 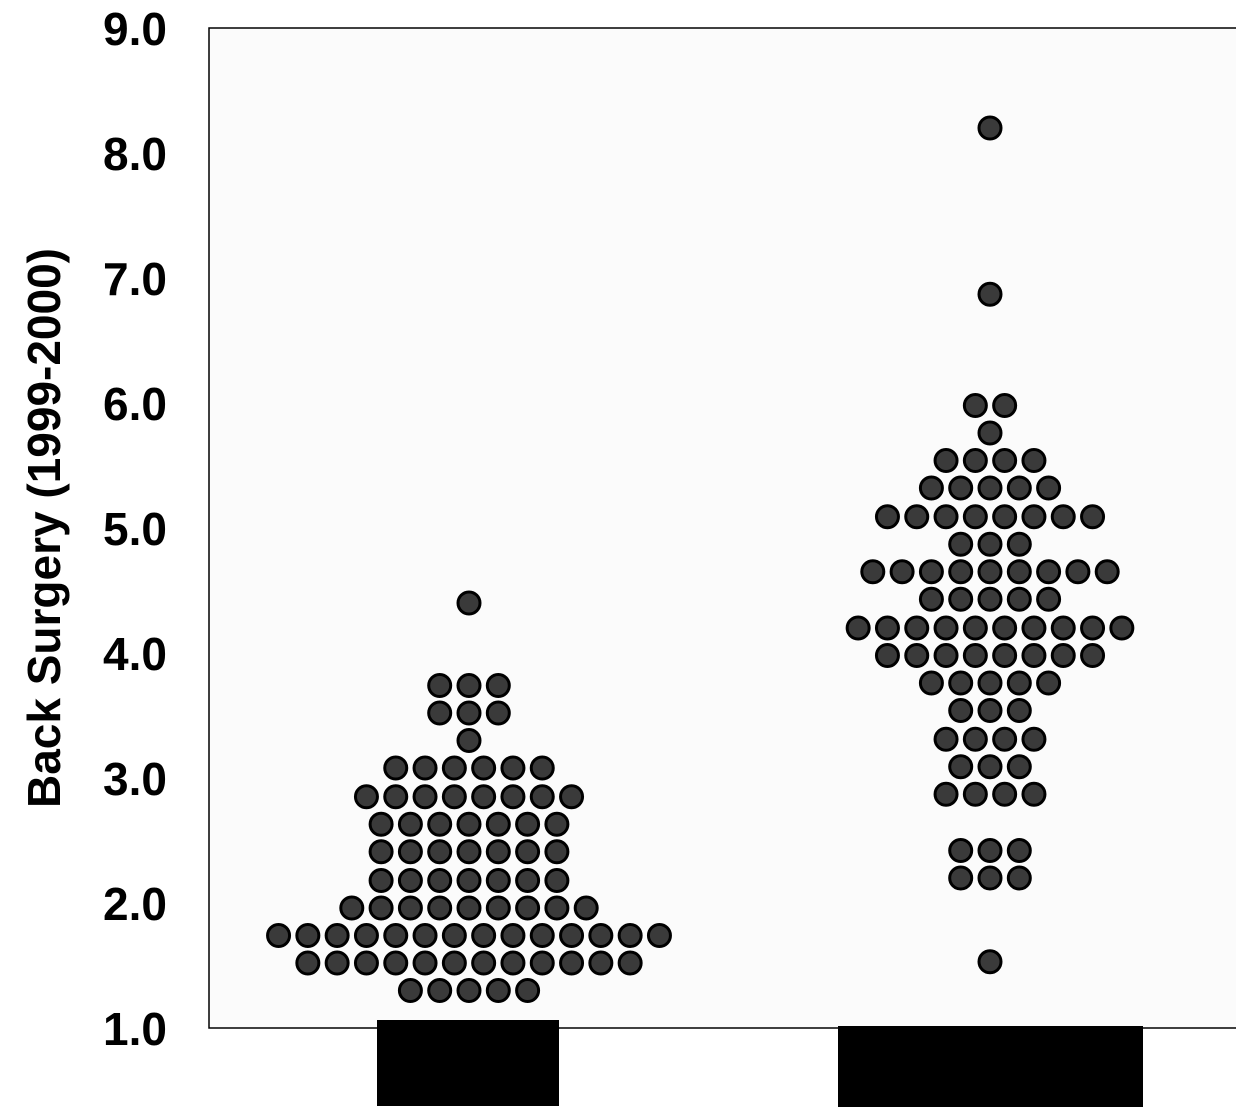 I want to click on y-tick-label: 2.0, so click(x=135, y=904).